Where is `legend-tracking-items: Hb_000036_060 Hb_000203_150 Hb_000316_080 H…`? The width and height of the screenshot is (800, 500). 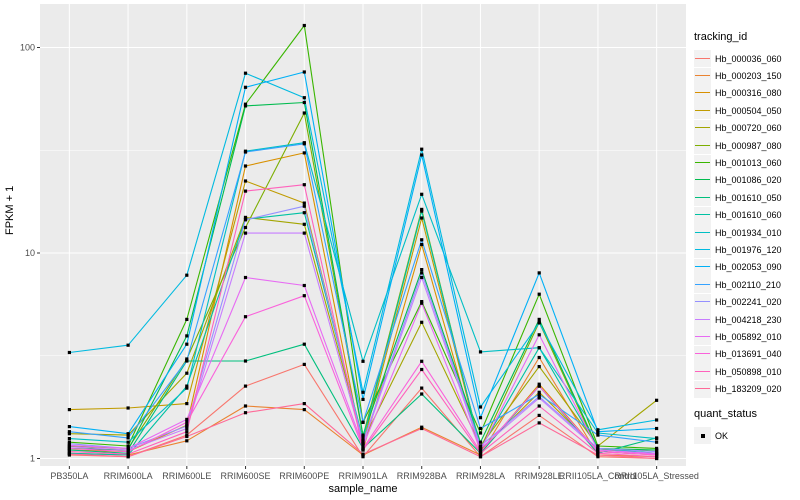 legend-tracking-items: Hb_000036_060 Hb_000203_150 Hb_000316_080 H… is located at coordinates (746, 224).